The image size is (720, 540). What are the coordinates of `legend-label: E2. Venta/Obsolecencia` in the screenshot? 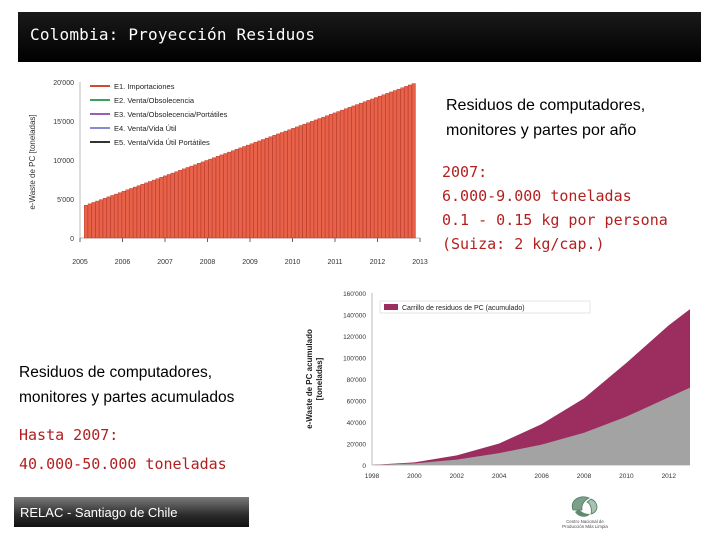 It's located at (154, 100).